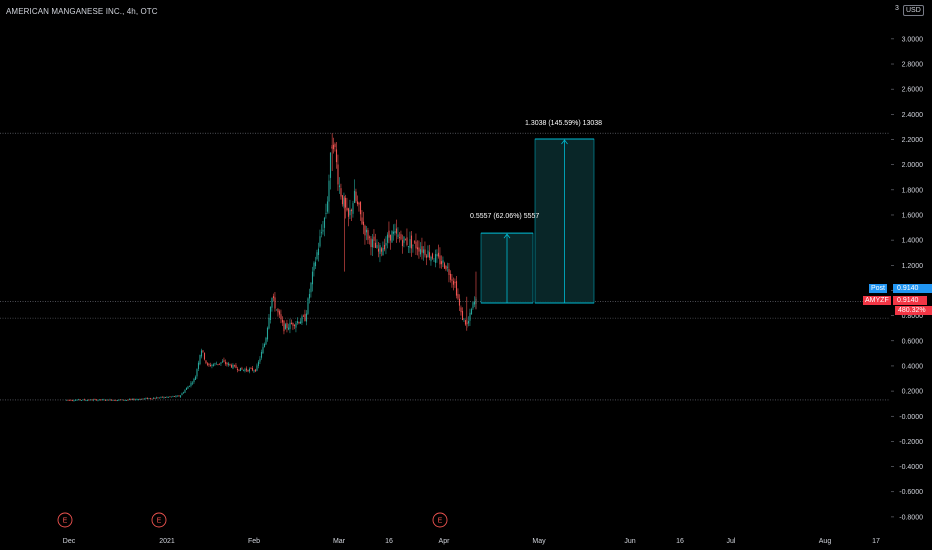  Describe the element at coordinates (445, 541) in the screenshot. I see `x-tick-label: Apr` at that location.